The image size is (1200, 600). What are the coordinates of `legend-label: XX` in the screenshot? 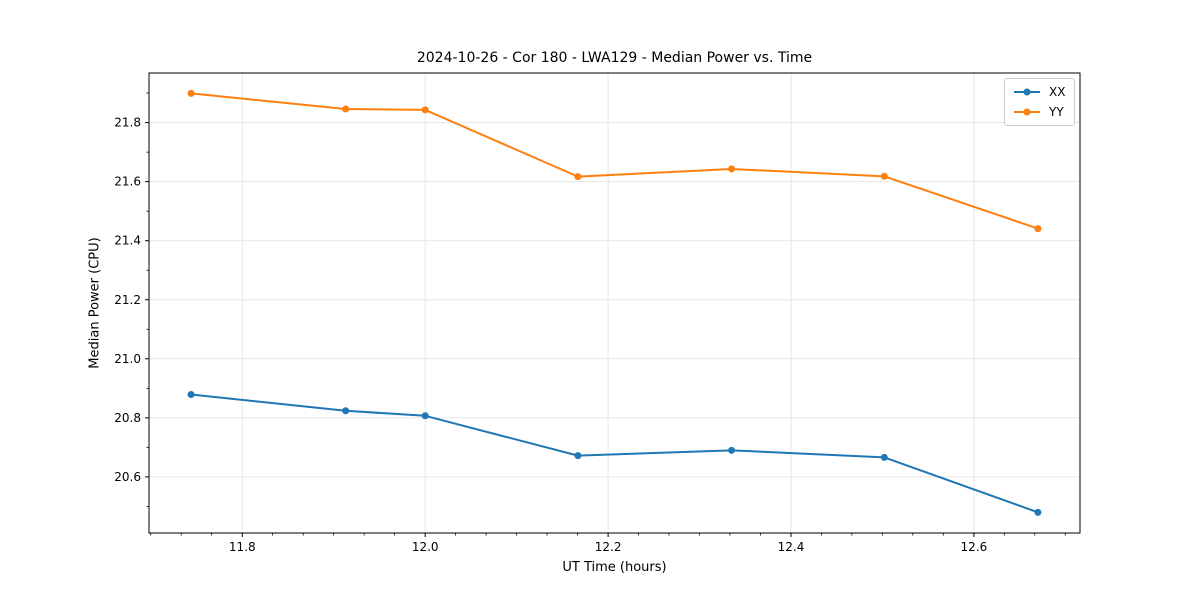 It's located at (1057, 92).